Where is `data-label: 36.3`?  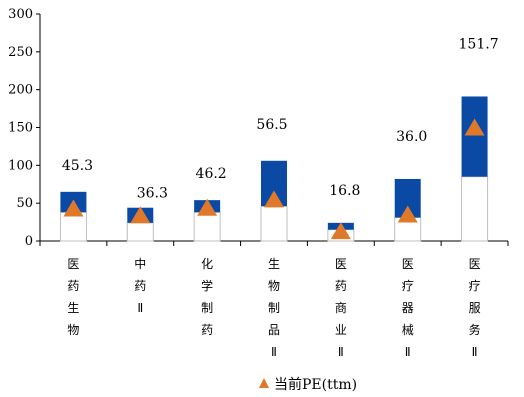 data-label: 36.3 is located at coordinates (152, 194).